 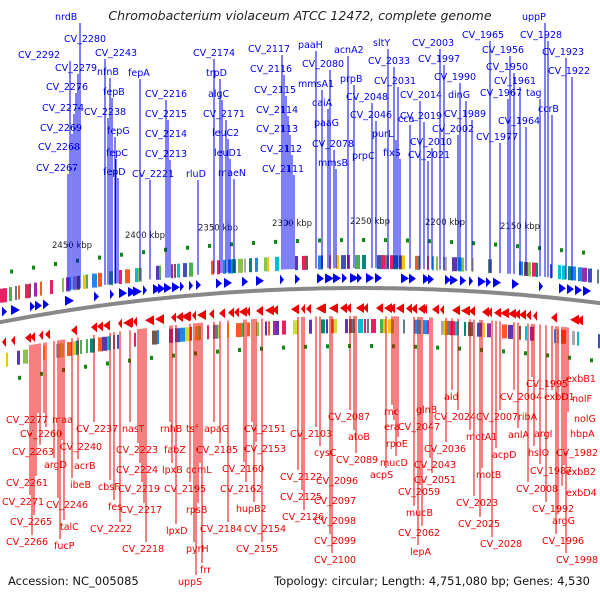 I want to click on accession-label: Accession: NC_005085, so click(x=73, y=581).